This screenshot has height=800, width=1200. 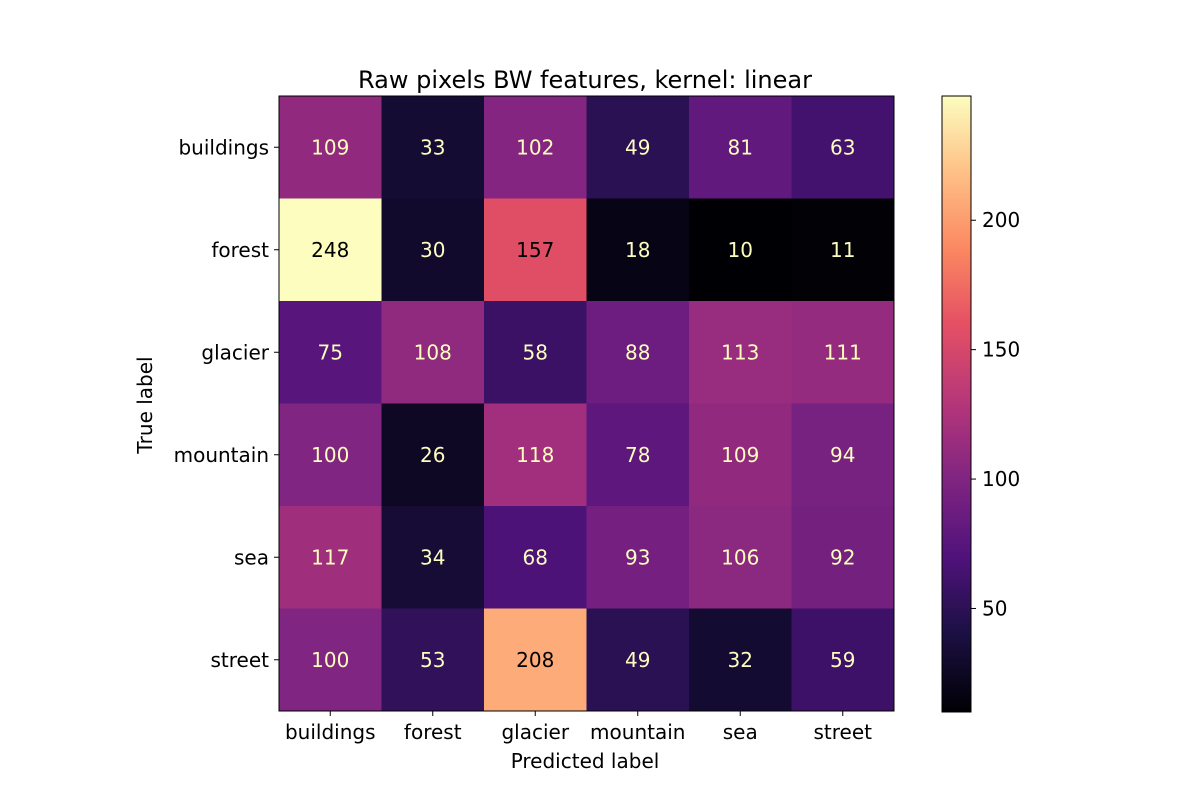 I want to click on cell-value-label: 59, so click(x=842, y=660).